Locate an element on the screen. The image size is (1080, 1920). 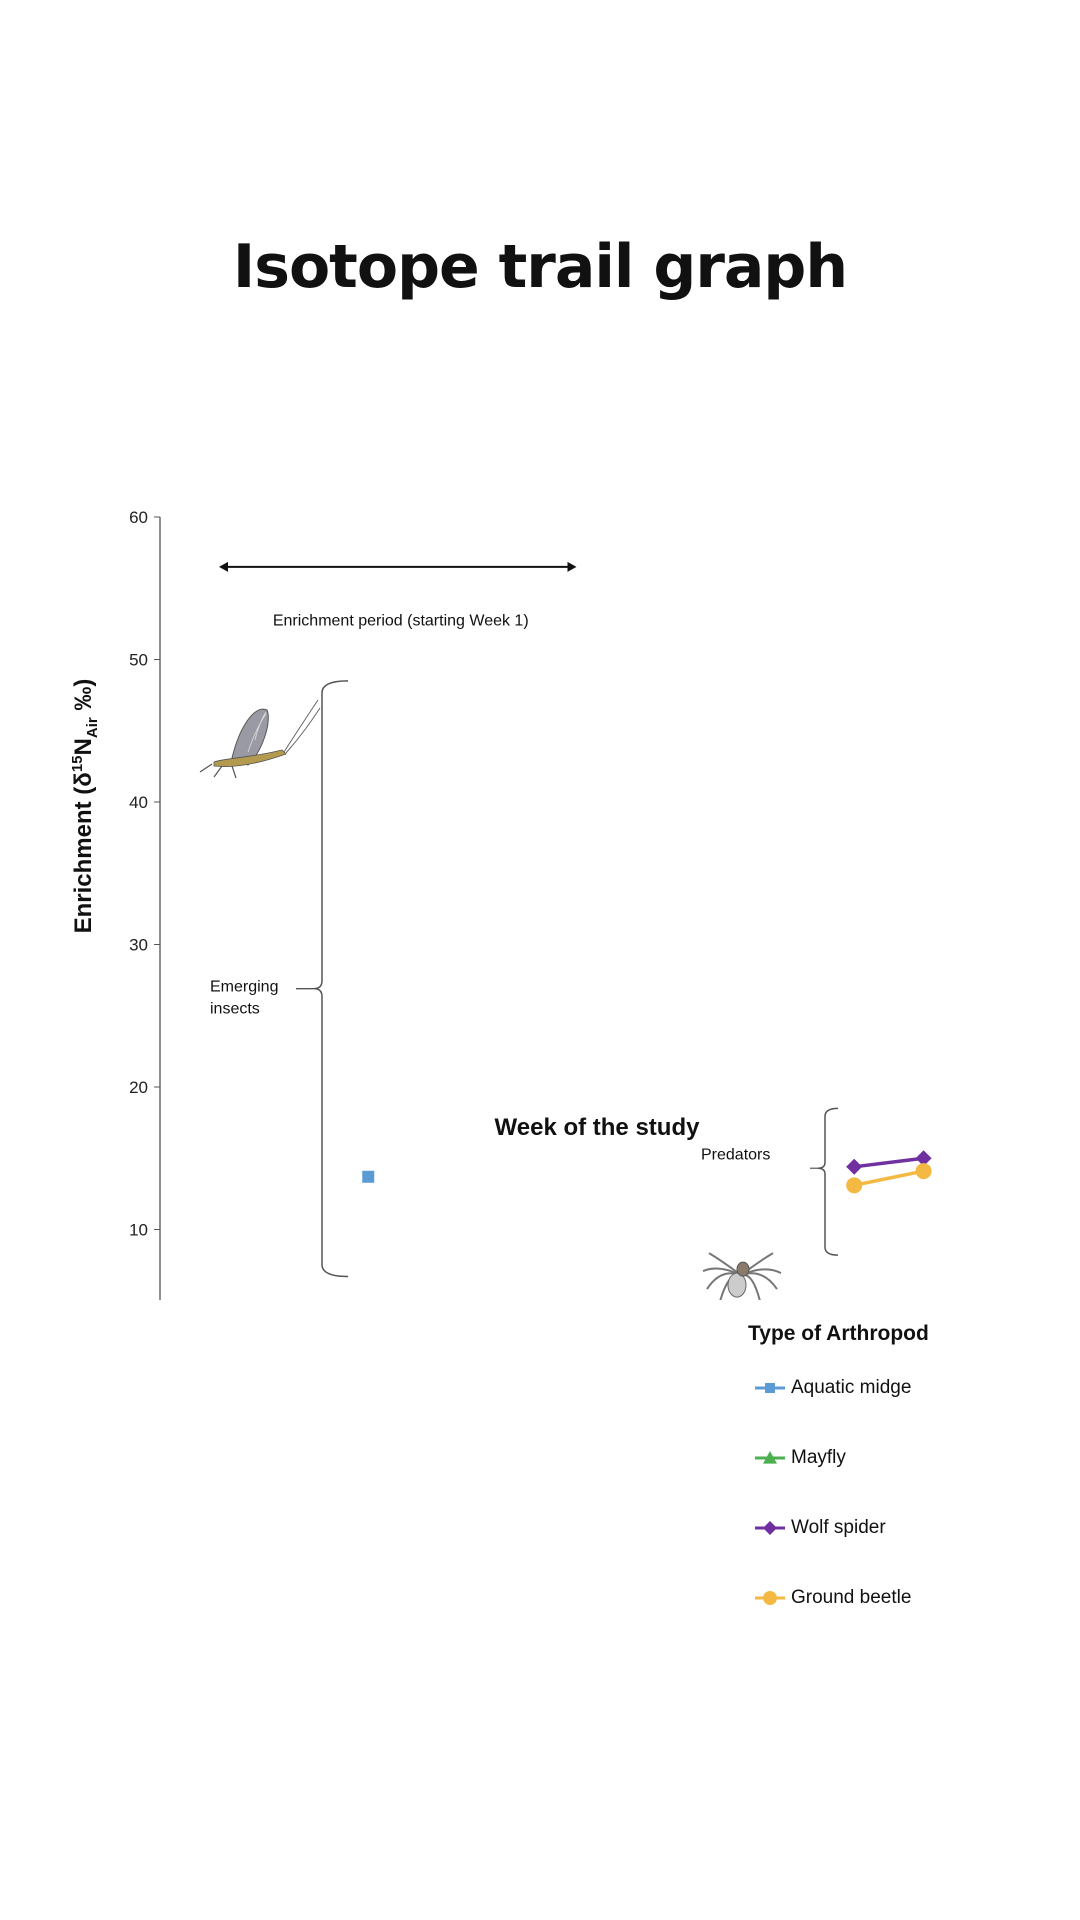
legend-triangle-icon is located at coordinates (770, 1457).